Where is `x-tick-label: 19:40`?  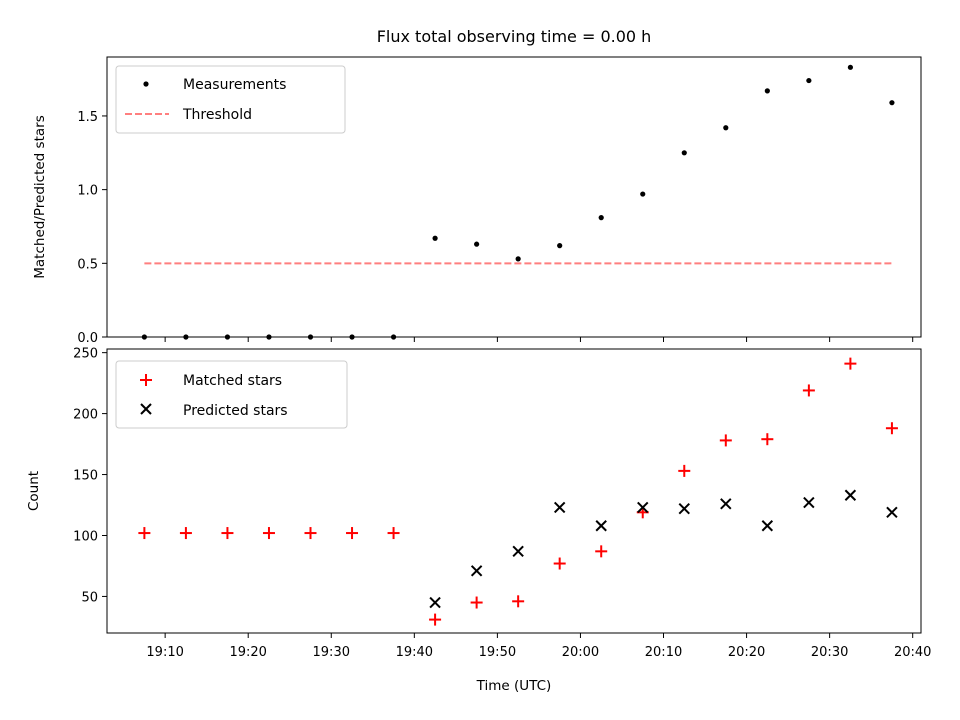
x-tick-label: 19:40 is located at coordinates (414, 652).